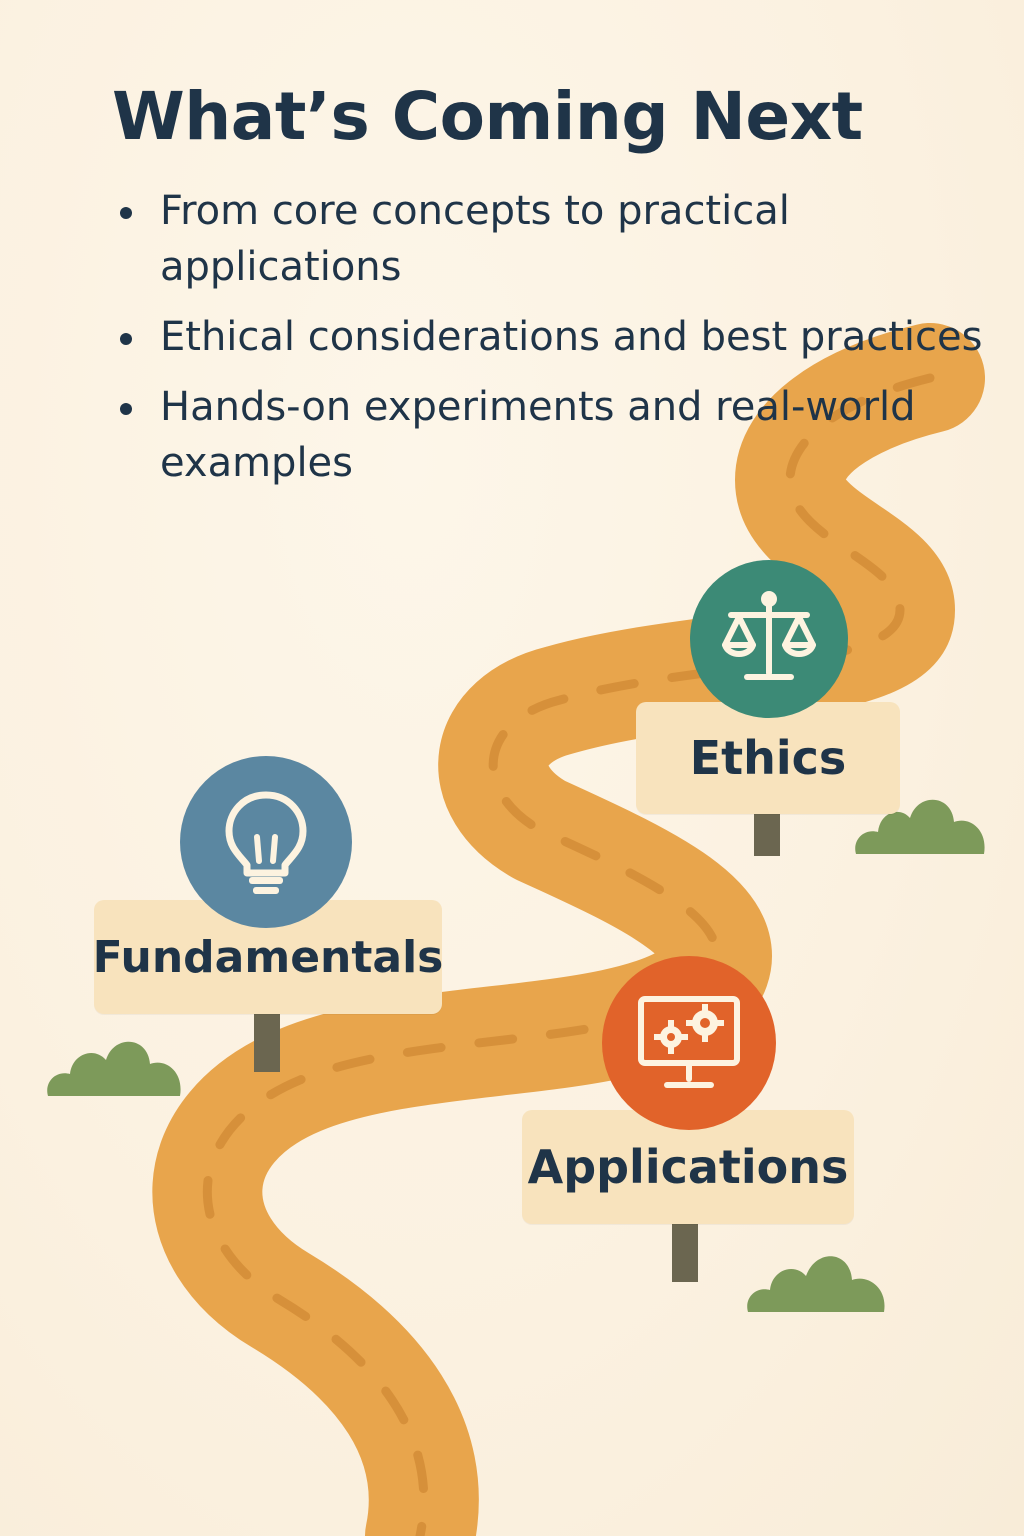 The height and width of the screenshot is (1536, 1024). I want to click on sign-label: Applications, so click(688, 1167).